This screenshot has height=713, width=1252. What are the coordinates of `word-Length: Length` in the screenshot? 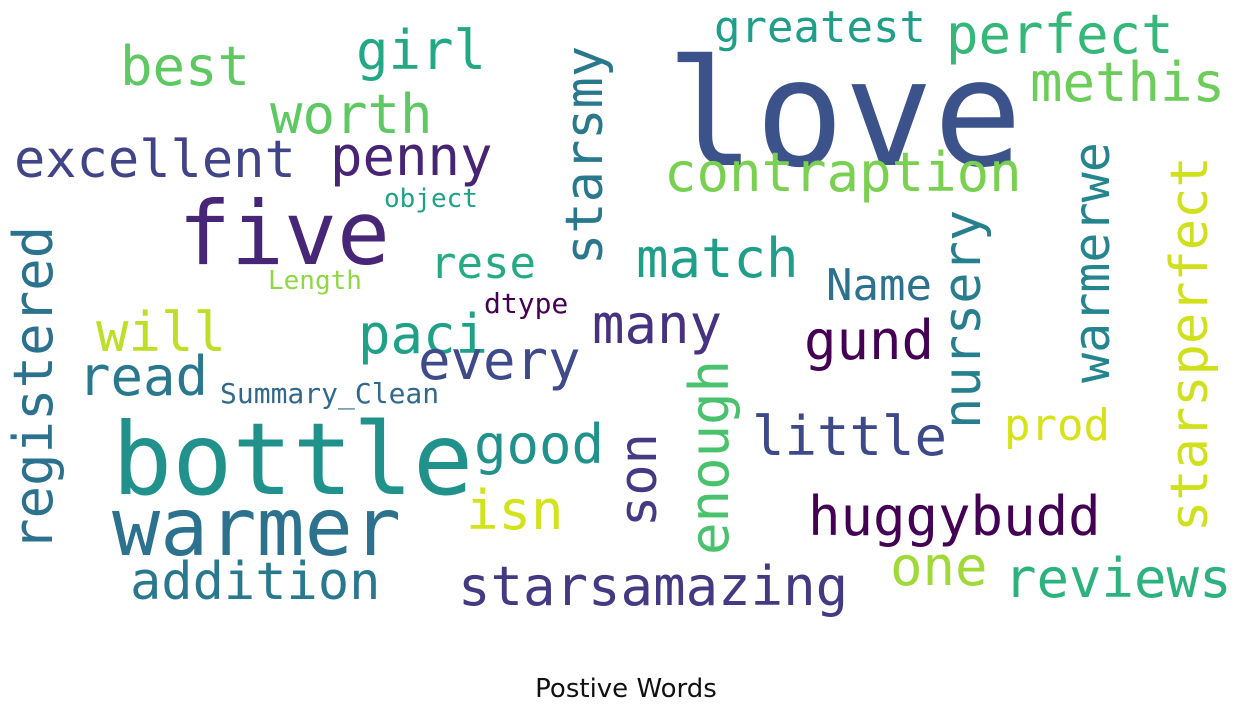 It's located at (315, 281).